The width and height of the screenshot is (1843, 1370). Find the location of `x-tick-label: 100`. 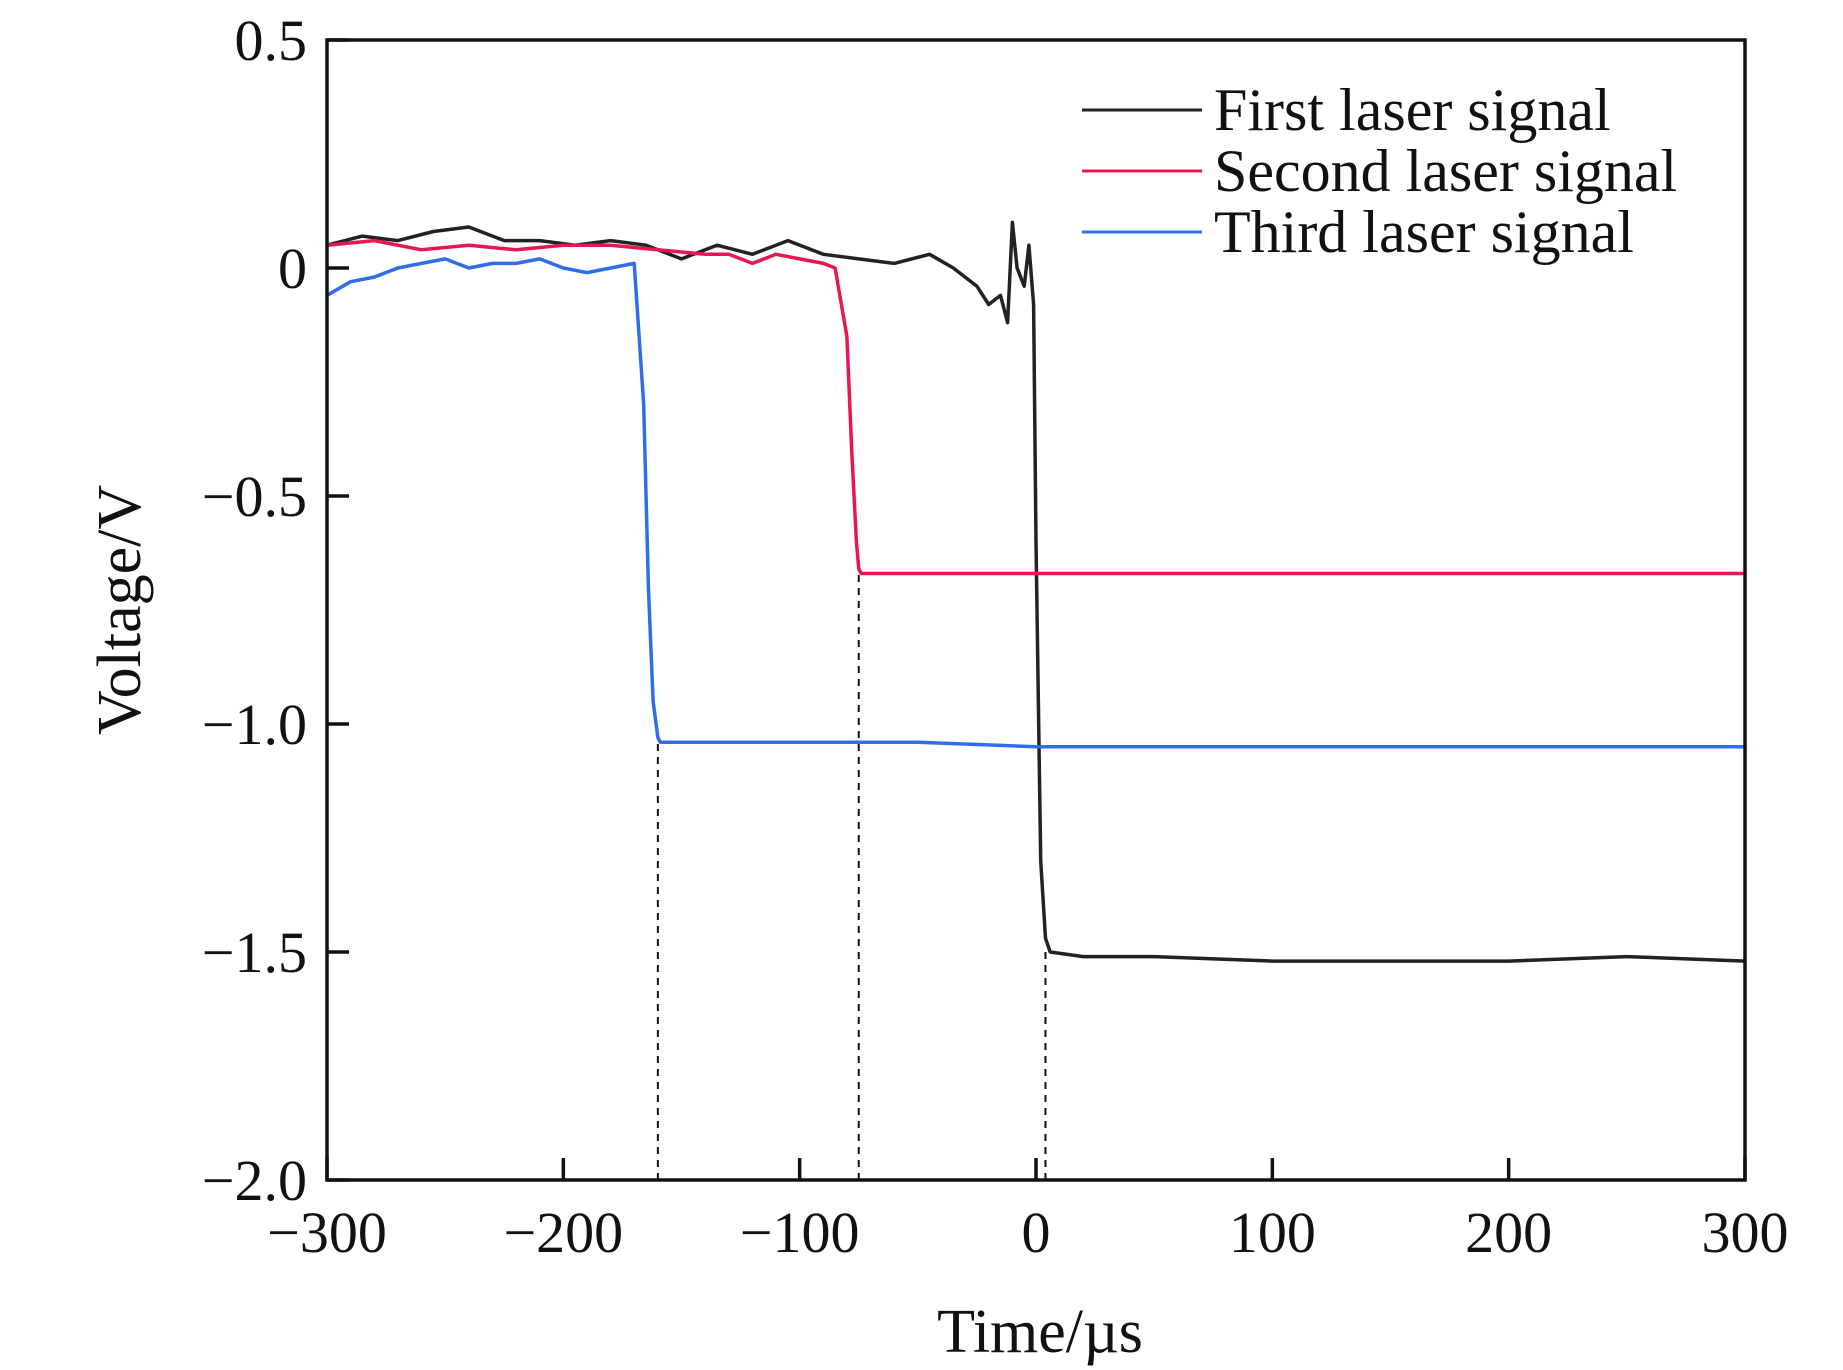

x-tick-label: 100 is located at coordinates (1272, 1232).